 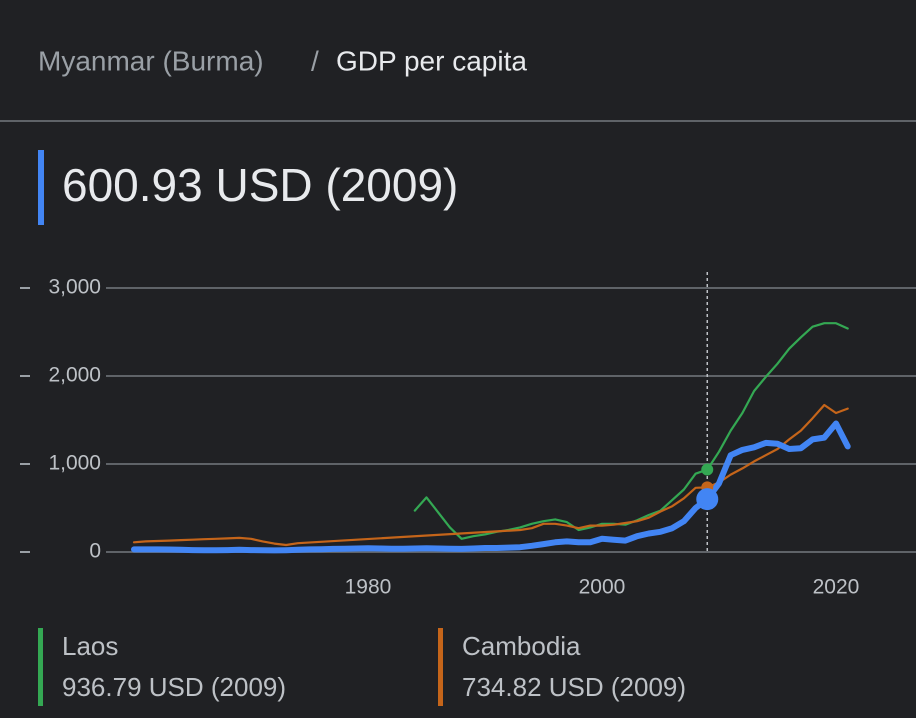 What do you see at coordinates (74, 287) in the screenshot?
I see `y-tick-label: 3,000` at bounding box center [74, 287].